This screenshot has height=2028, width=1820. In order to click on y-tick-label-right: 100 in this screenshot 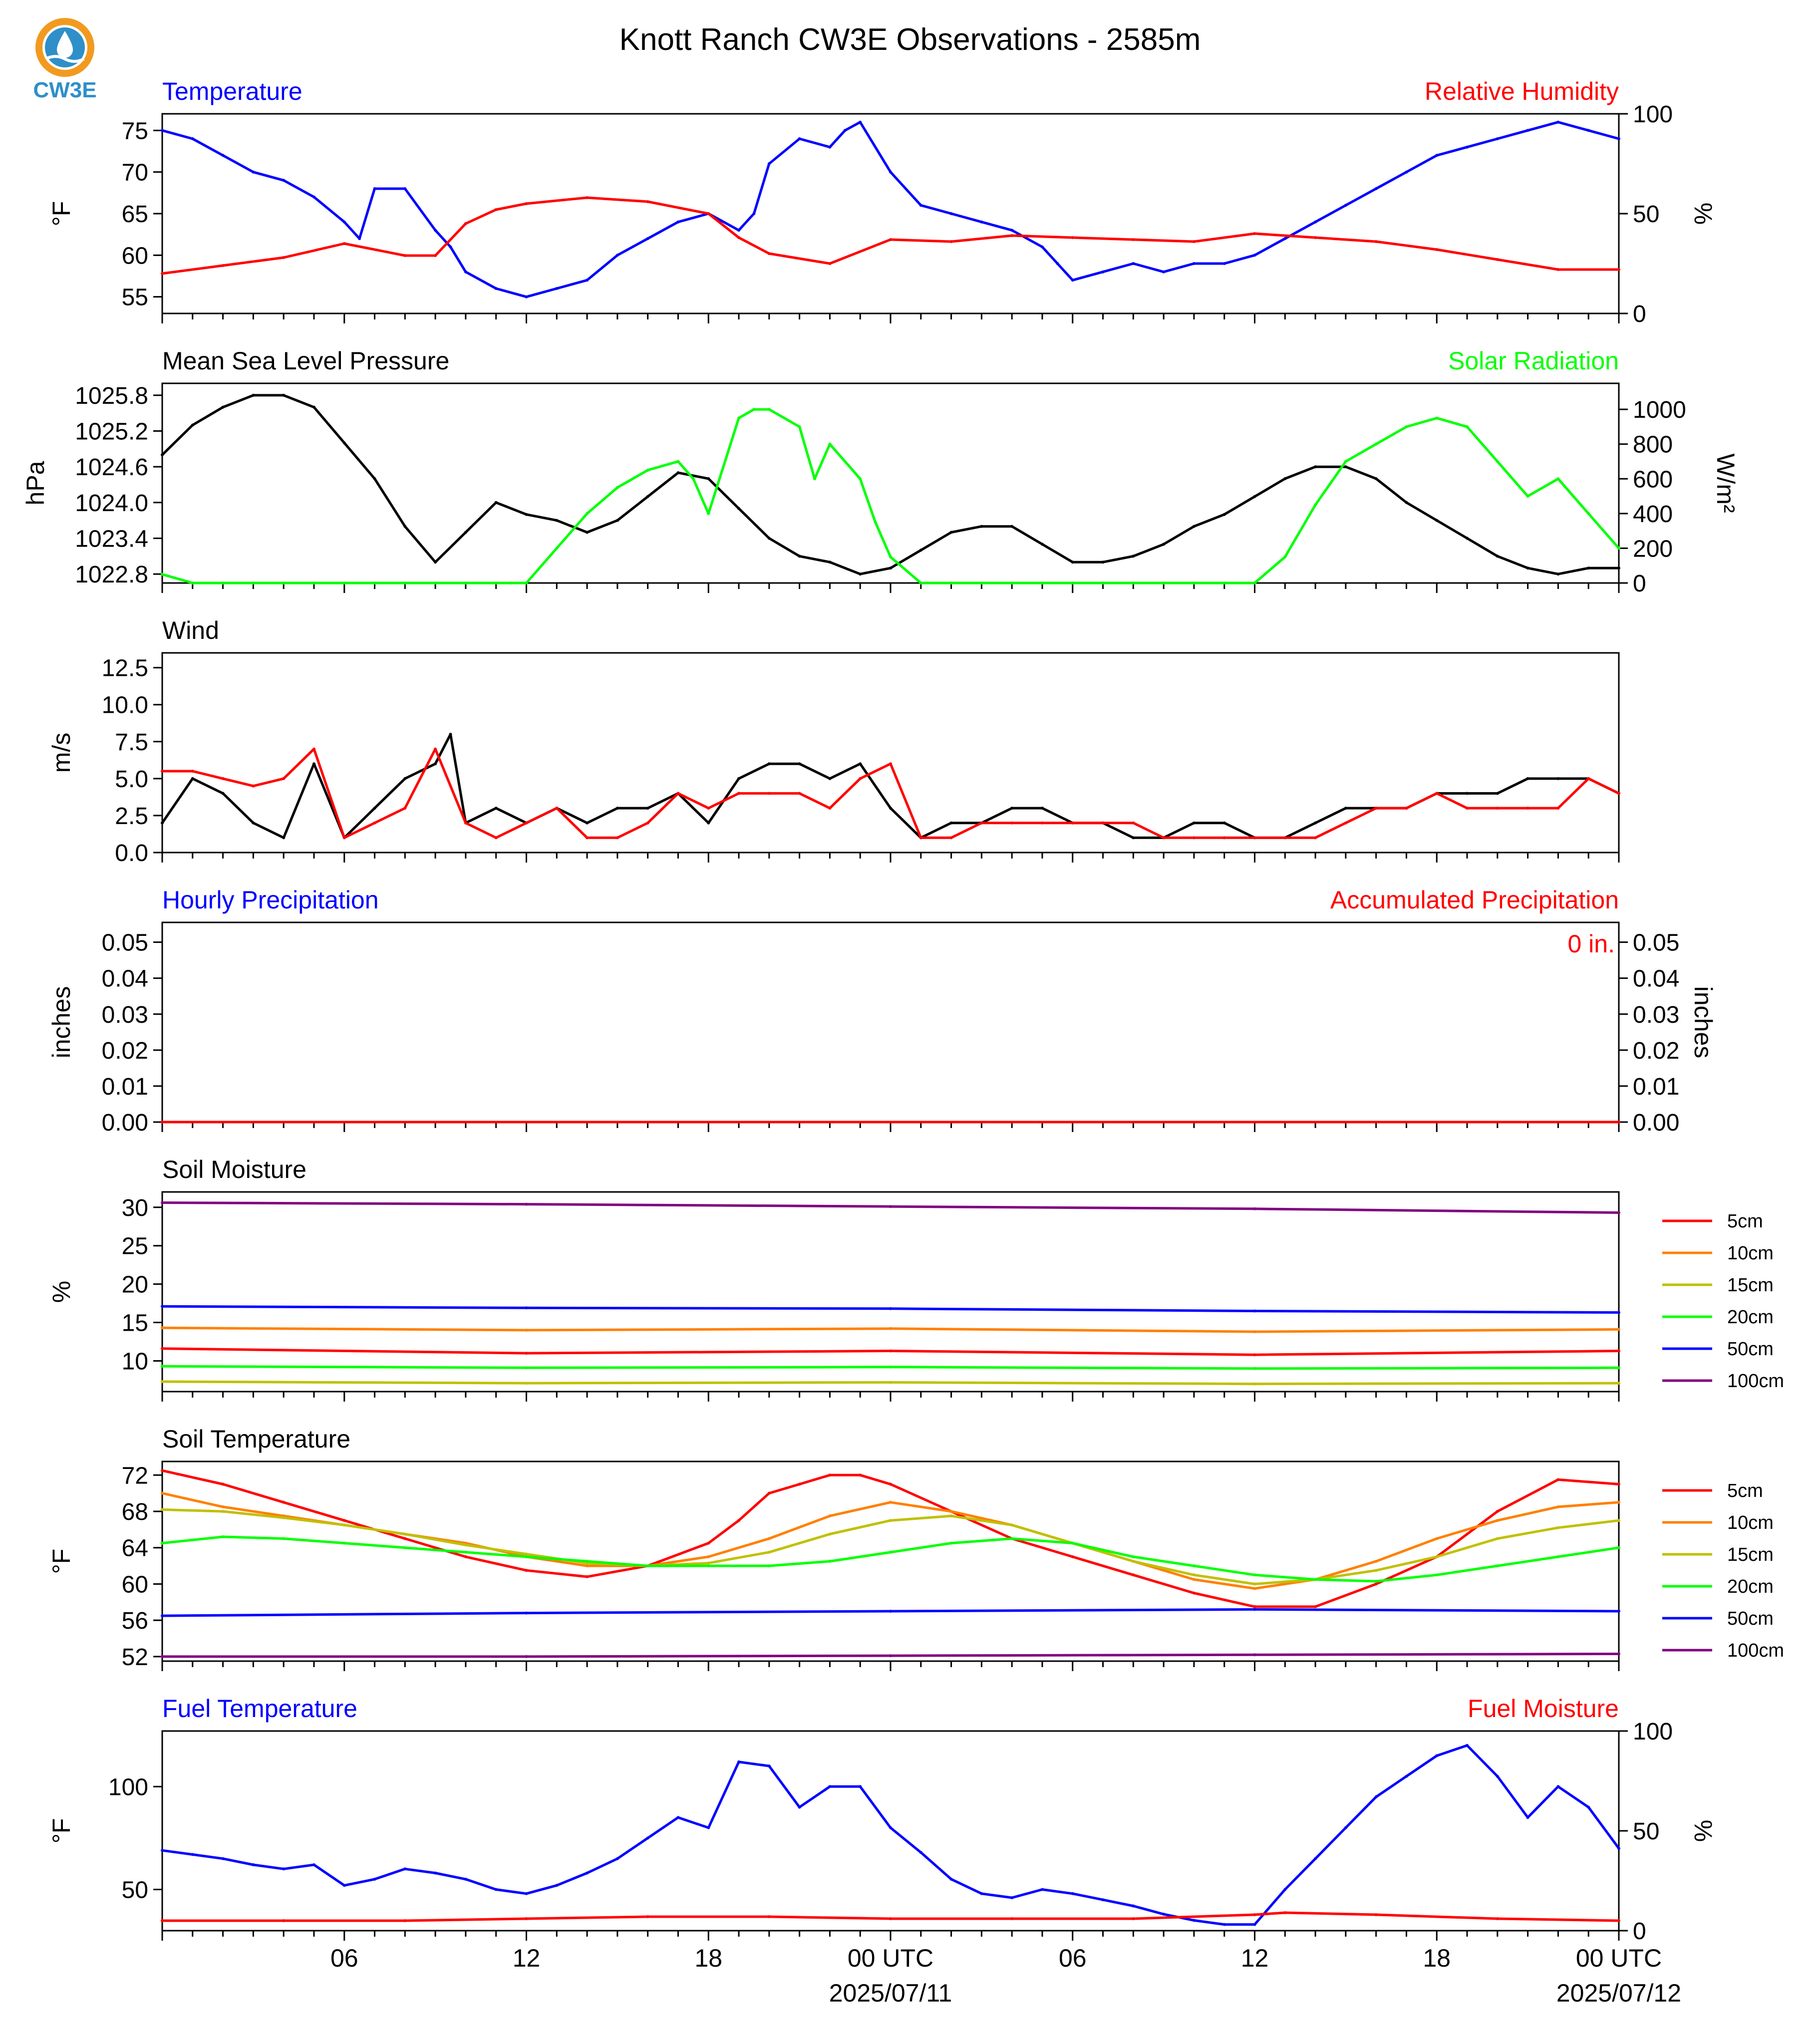, I will do `click(1653, 114)`.